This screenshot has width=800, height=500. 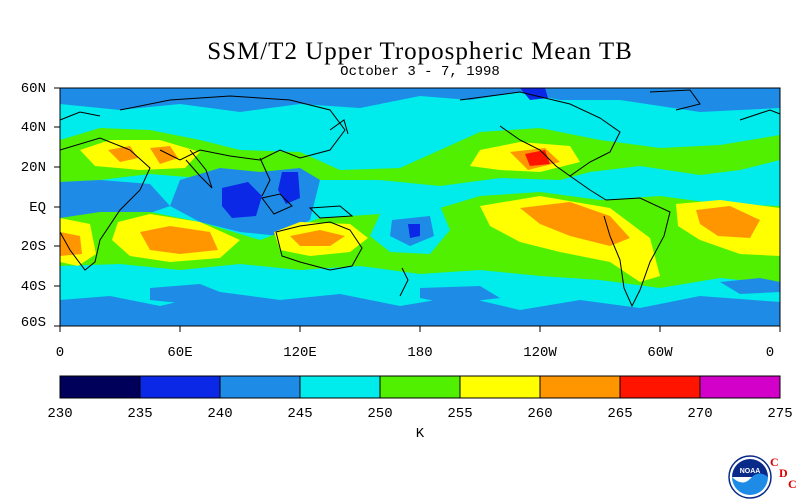 I want to click on map-title: SSM/T2 Upper Tropospheric Mean TB, so click(x=420, y=51).